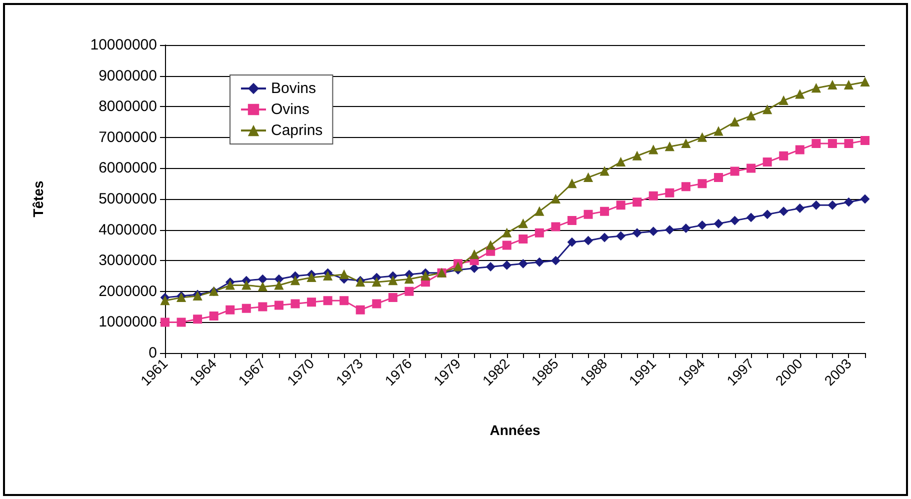 The width and height of the screenshot is (911, 499). I want to click on y-tick-label: 9000000, so click(127, 75).